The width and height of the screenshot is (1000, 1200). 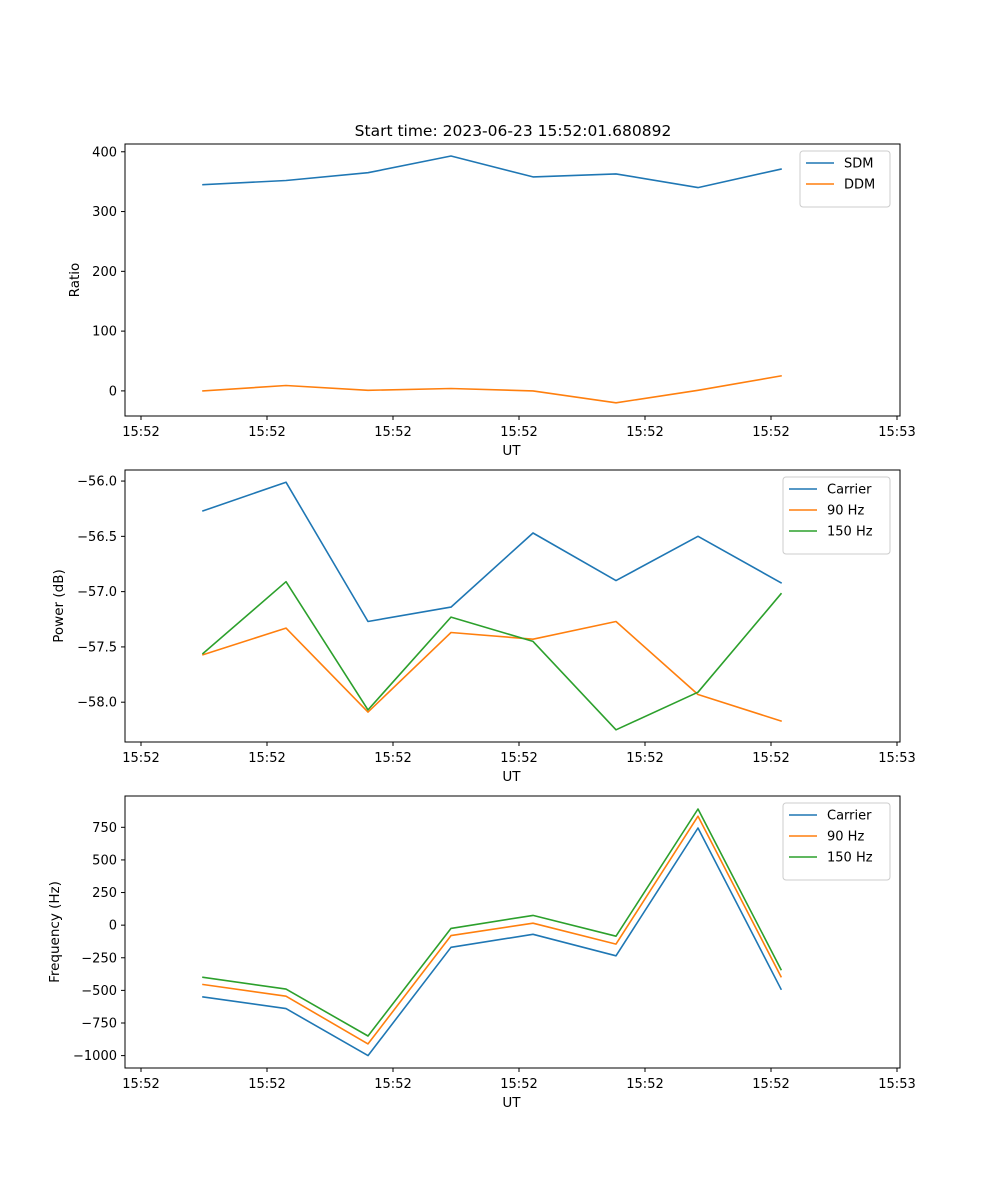 I want to click on y-axis-label: Ratio, so click(x=75, y=280).